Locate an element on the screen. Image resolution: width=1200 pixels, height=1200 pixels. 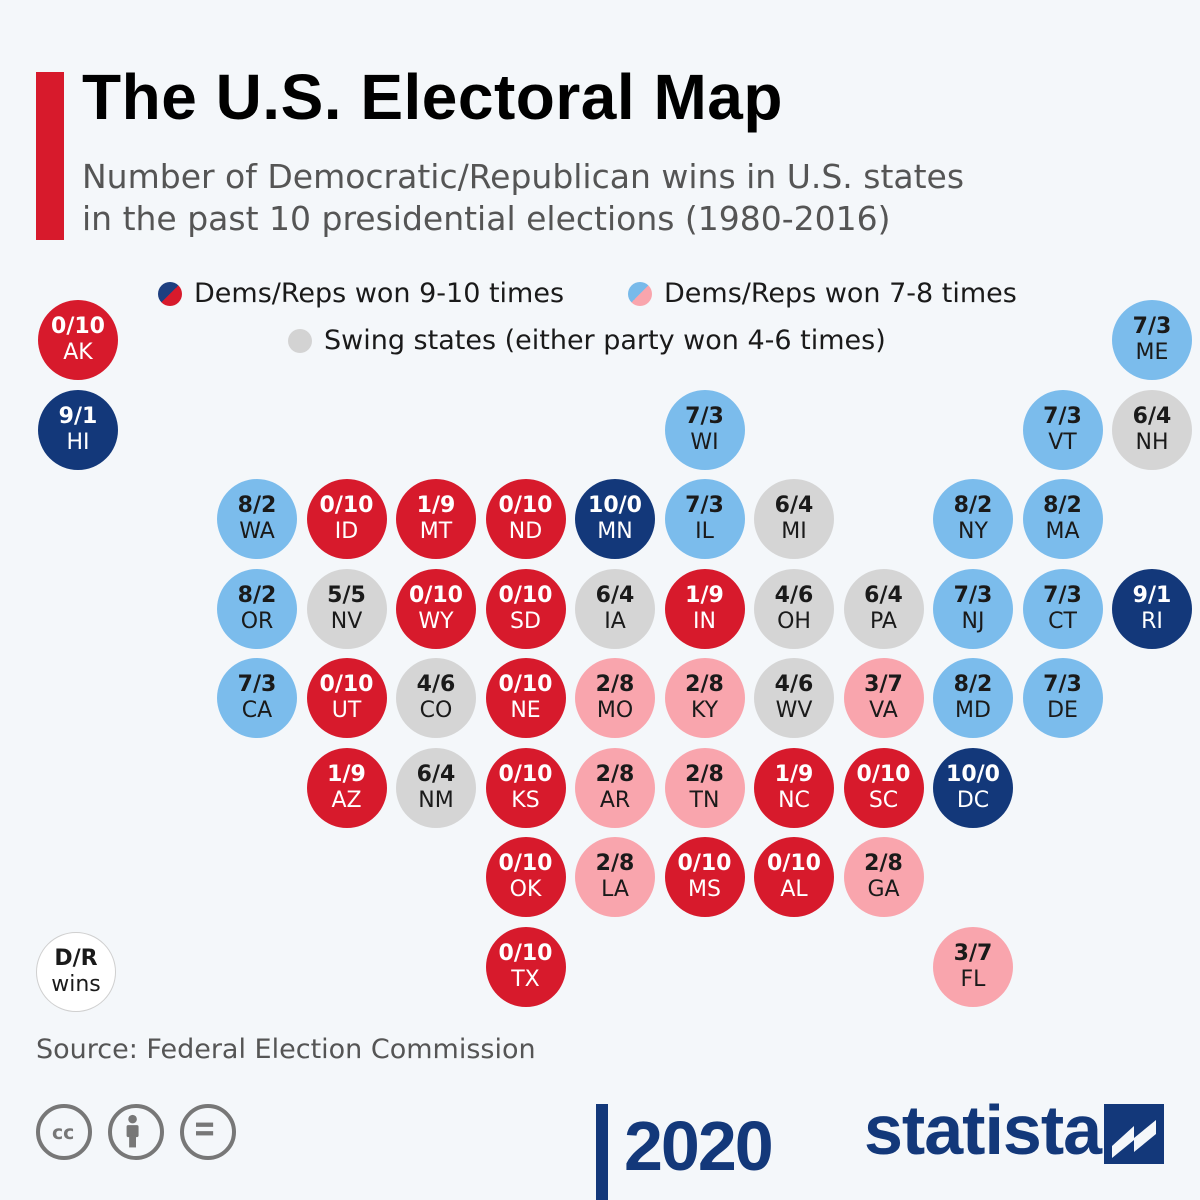
state-tile-ne: 0/10 NE is located at coordinates (525, 698).